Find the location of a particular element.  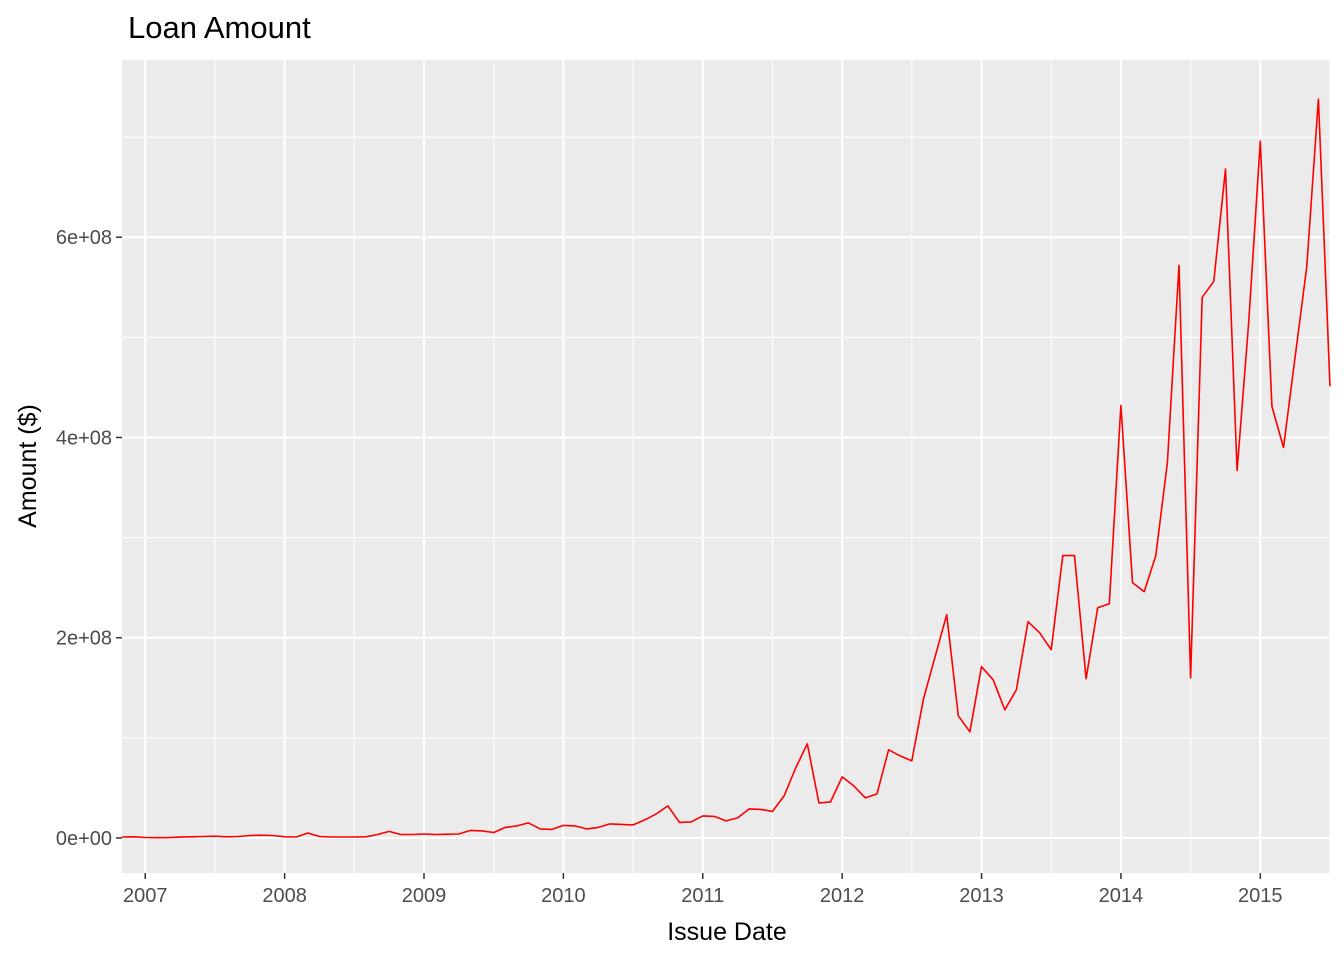

chart-title: Loan Amount is located at coordinates (219, 27).